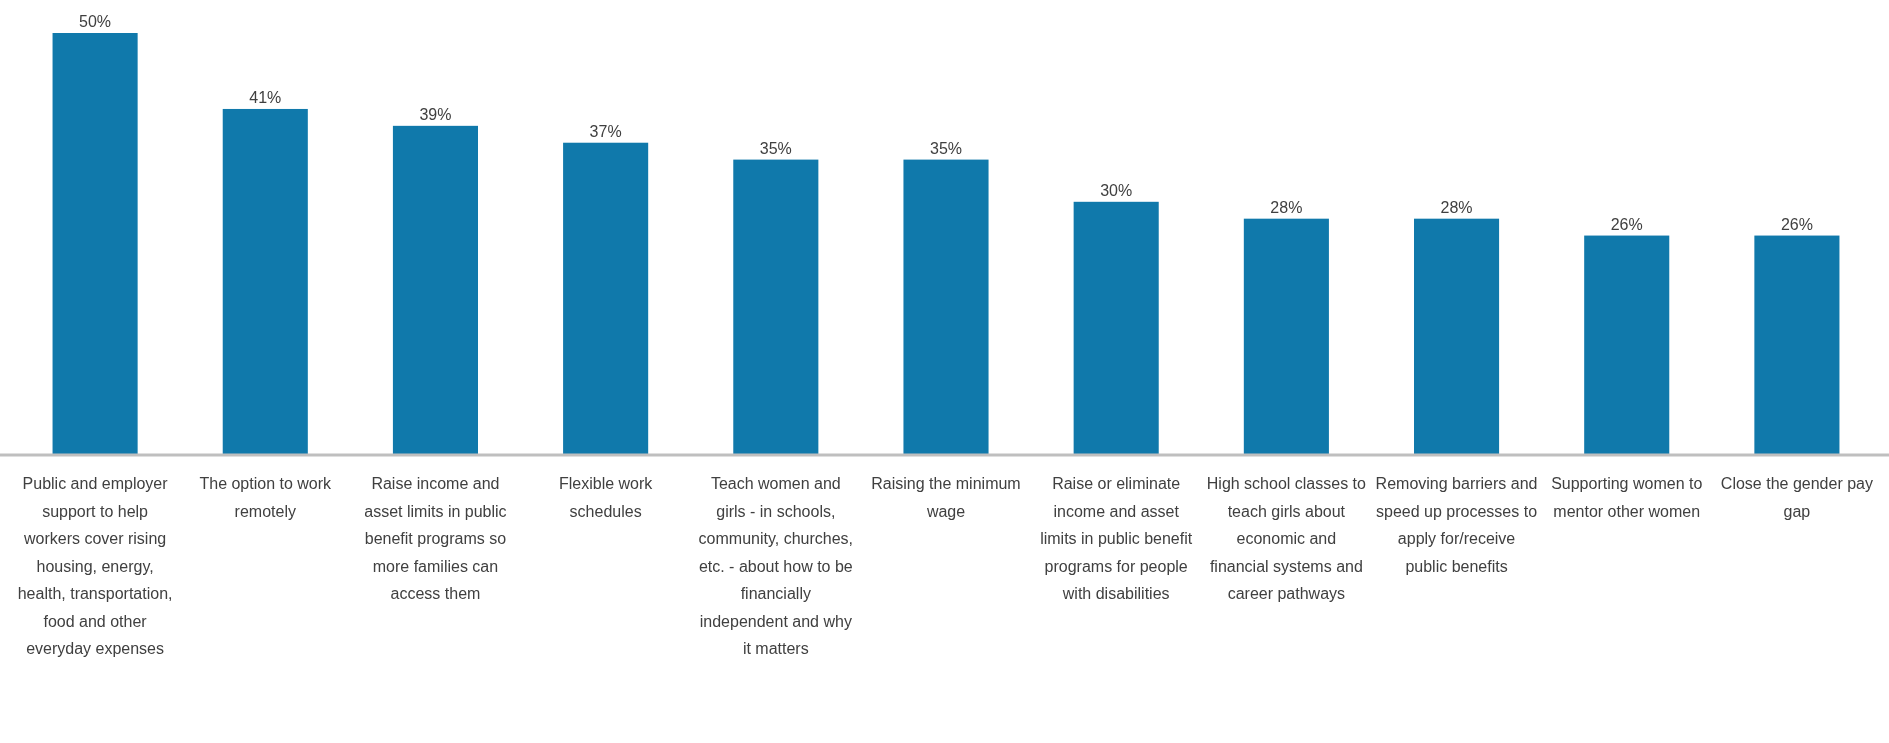 This screenshot has width=1889, height=743. Describe the element at coordinates (266, 497) in the screenshot. I see `x-tick-label: The option to work remotely` at that location.